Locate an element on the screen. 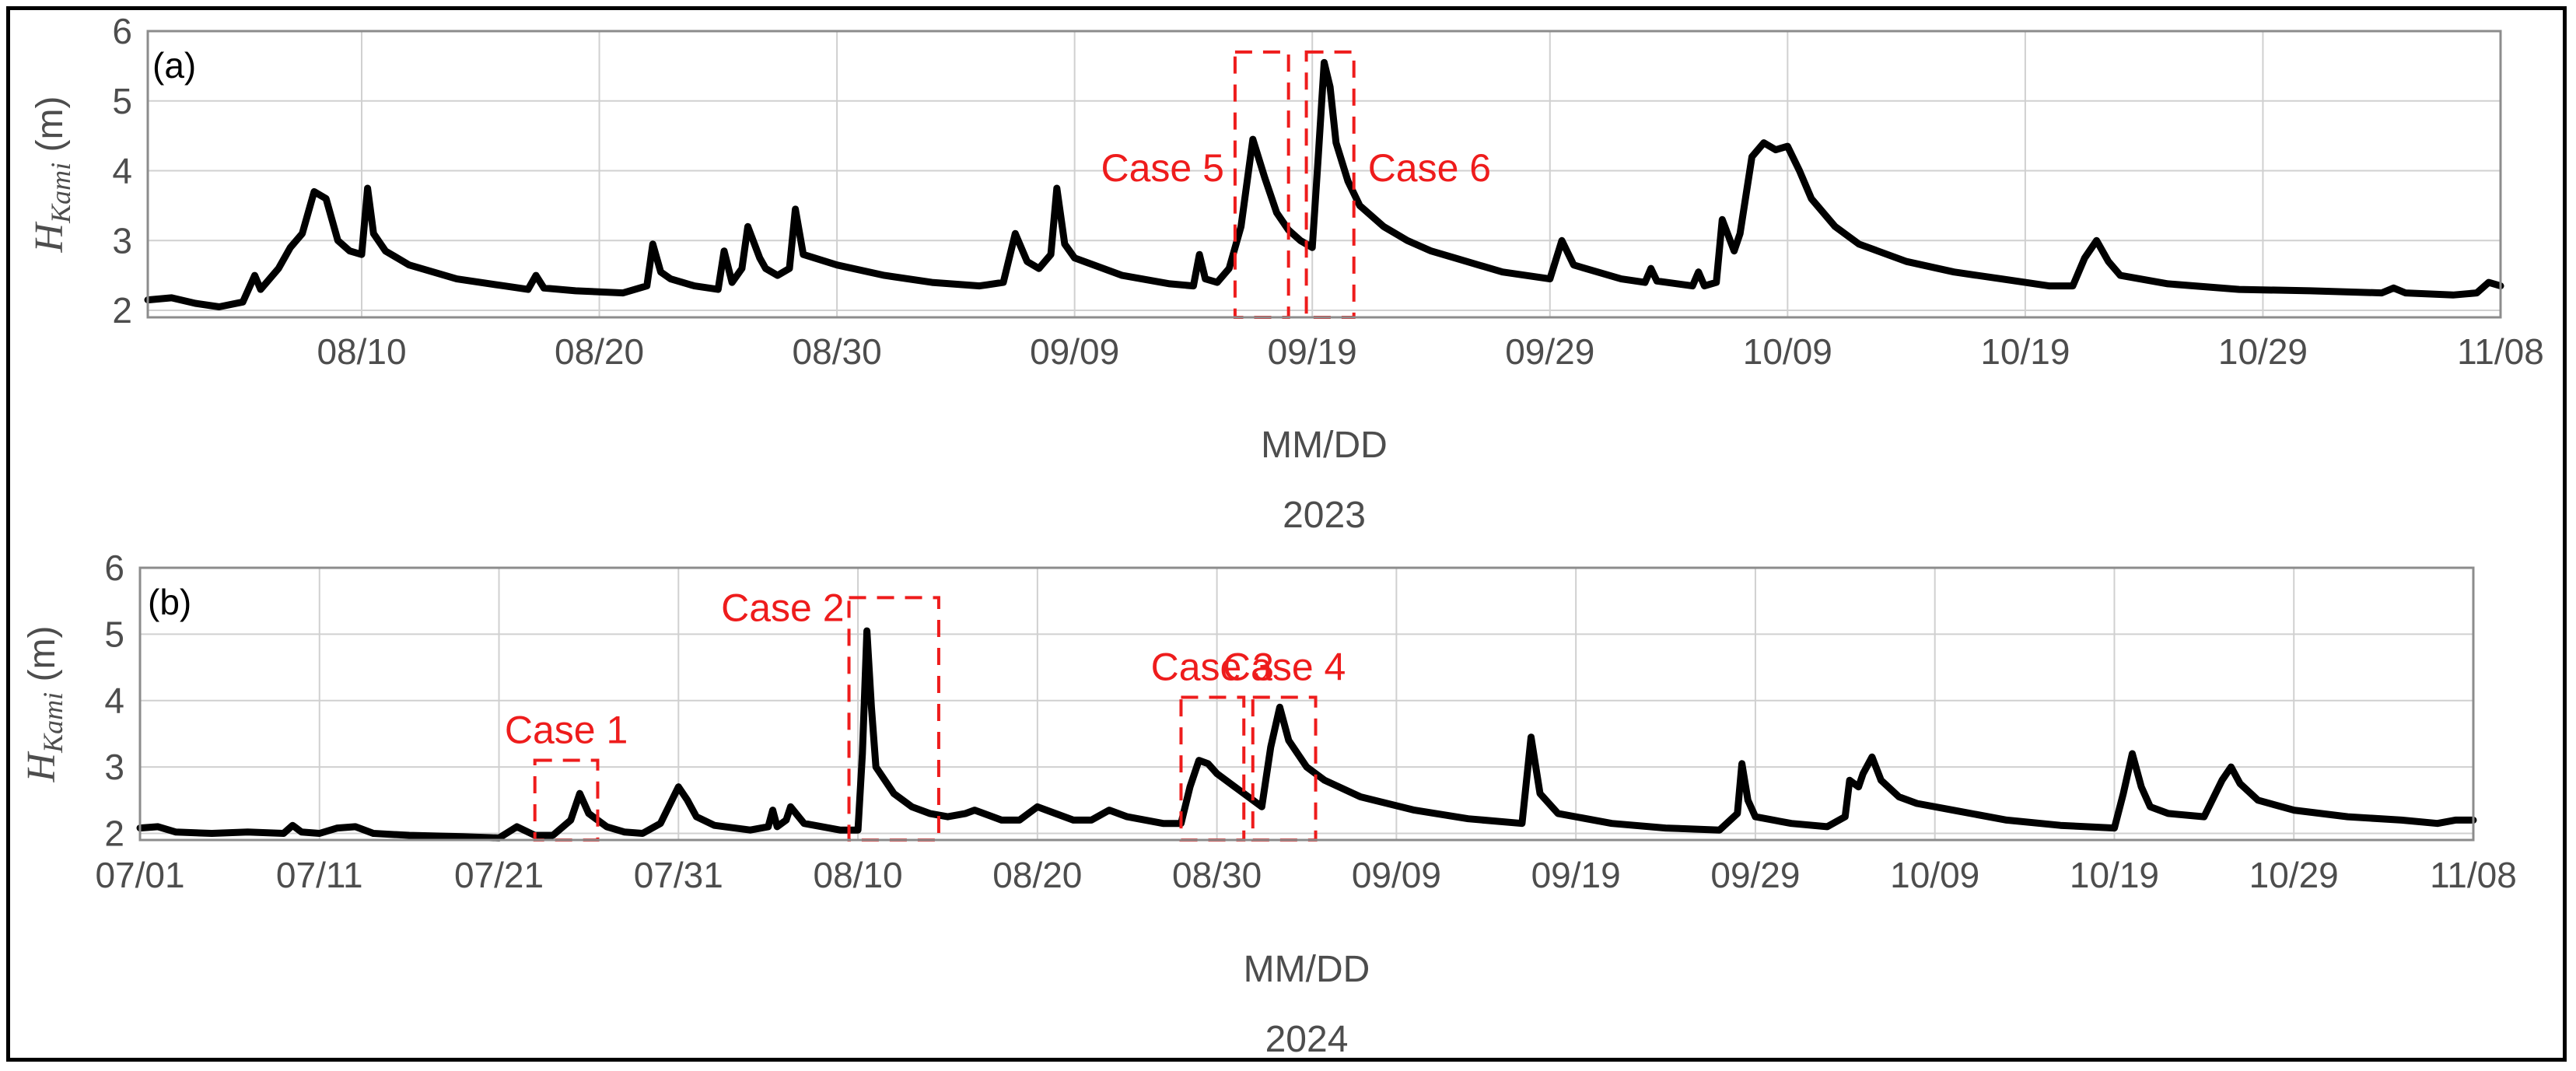 This screenshot has width=2576, height=1071. panel-a-xtick-label: 11/08 is located at coordinates (2500, 351).